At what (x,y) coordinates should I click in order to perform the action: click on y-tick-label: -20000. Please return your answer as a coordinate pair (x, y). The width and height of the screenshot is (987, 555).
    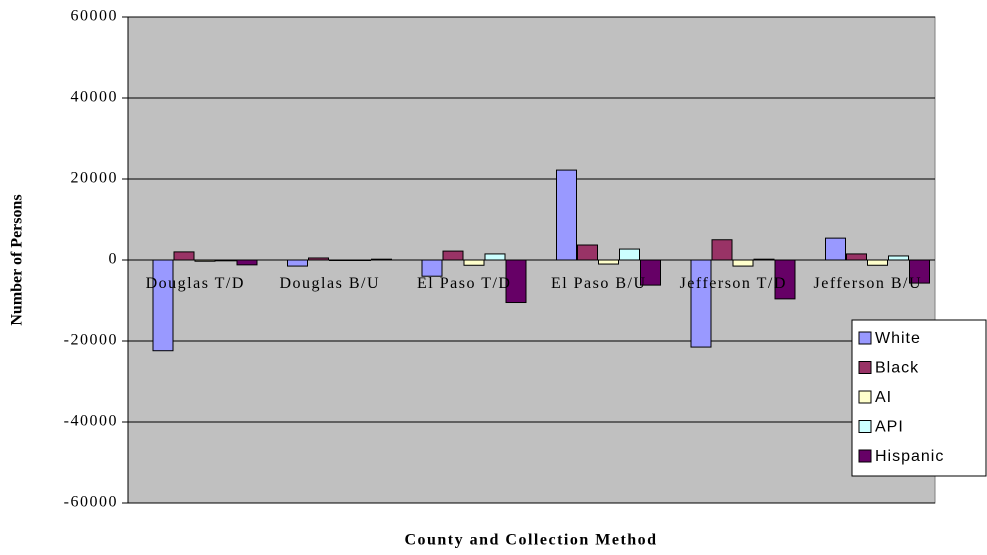
    Looking at the image, I should click on (91, 340).